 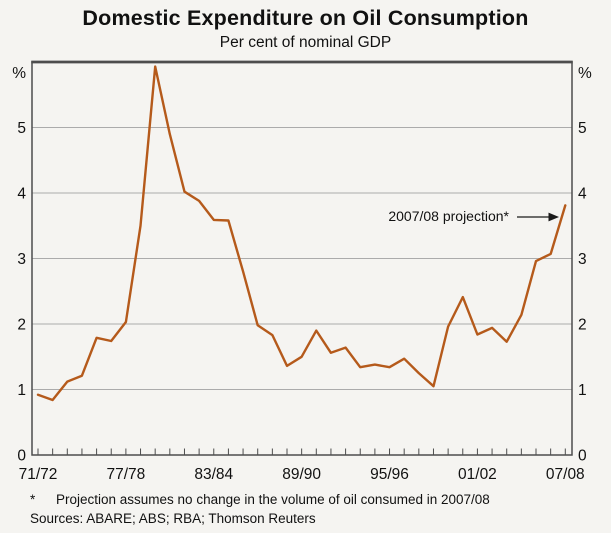 What do you see at coordinates (305, 18) in the screenshot?
I see `chart-title: Domestic Expenditure on Oil Consumption` at bounding box center [305, 18].